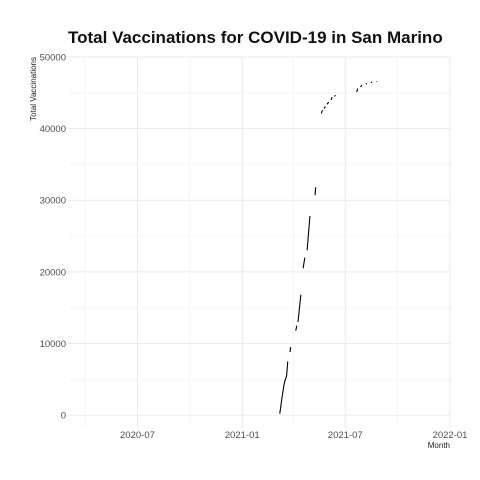 The width and height of the screenshot is (480, 480). Describe the element at coordinates (328, 247) in the screenshot. I see `vaccinations-line` at that location.